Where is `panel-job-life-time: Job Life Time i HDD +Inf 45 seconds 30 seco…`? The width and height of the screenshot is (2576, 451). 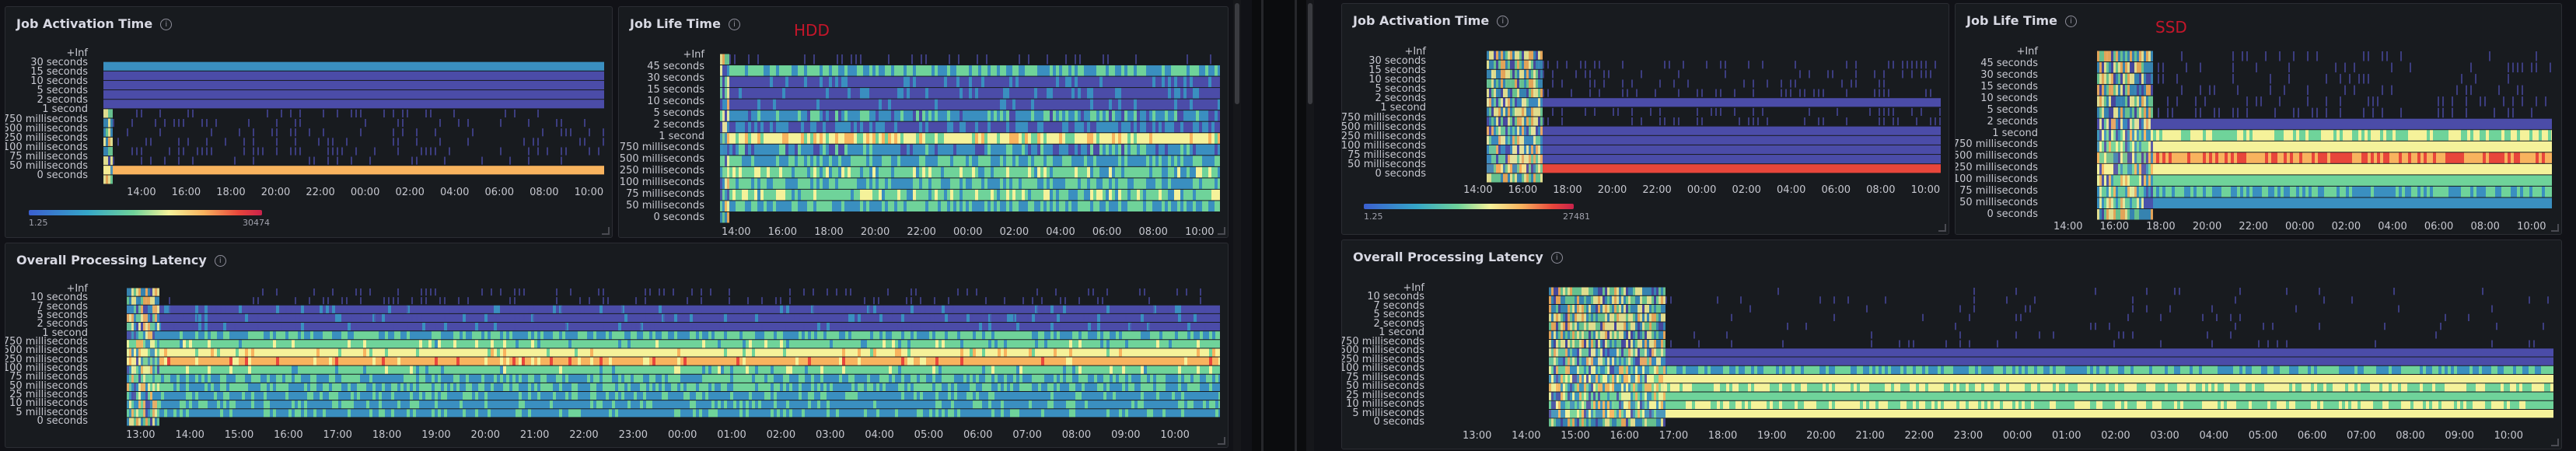 panel-job-life-time: Job Life Time i HDD +Inf 45 seconds 30 seco… is located at coordinates (923, 122).